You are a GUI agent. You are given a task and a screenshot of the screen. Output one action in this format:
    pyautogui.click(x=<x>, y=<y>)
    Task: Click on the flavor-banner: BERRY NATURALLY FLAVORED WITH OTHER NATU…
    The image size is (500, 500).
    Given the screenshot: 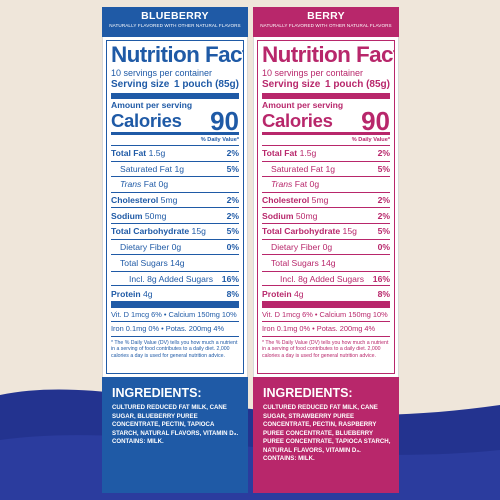 What is the action you would take?
    pyautogui.click(x=326, y=22)
    